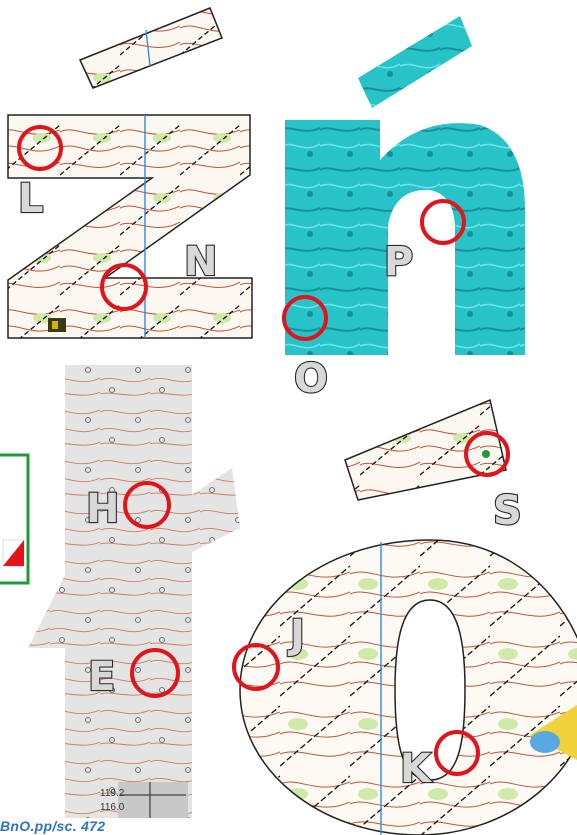  What do you see at coordinates (101, 677) in the screenshot?
I see `label-e: E` at bounding box center [101, 677].